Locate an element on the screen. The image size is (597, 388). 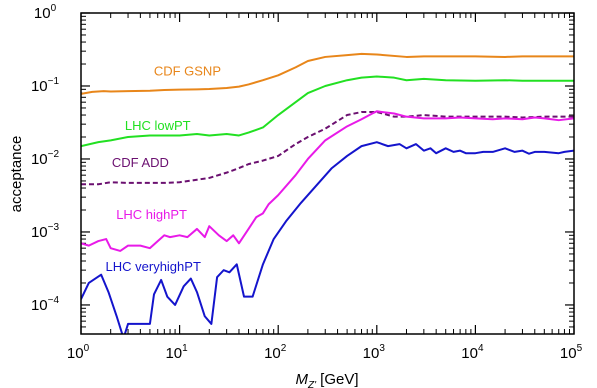
y-tick-label: 10⁻¹ is located at coordinates (45, 85).